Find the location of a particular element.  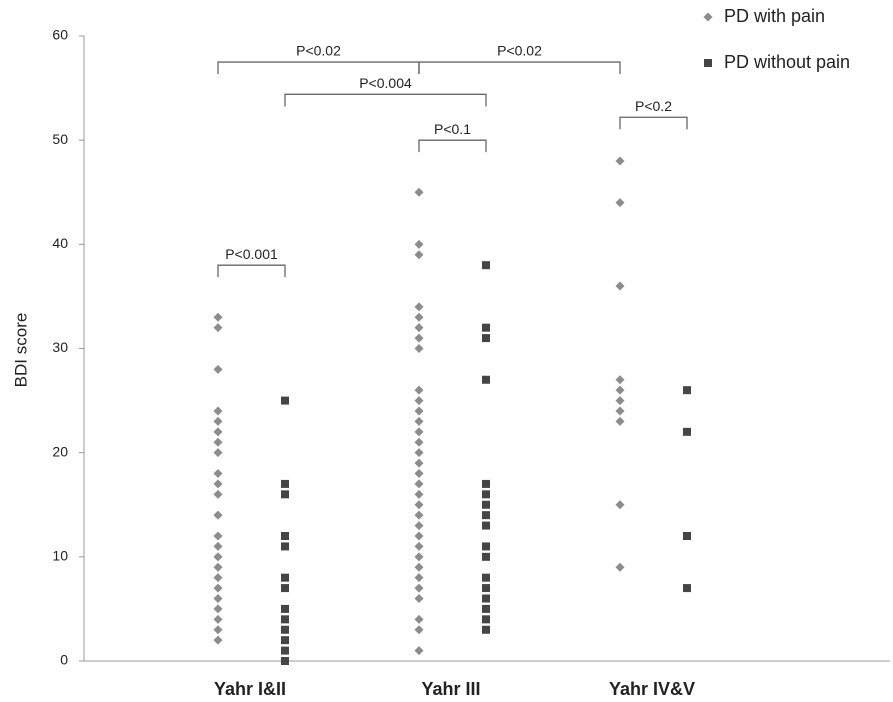

significance-label: P<0.1 is located at coordinates (452, 129).